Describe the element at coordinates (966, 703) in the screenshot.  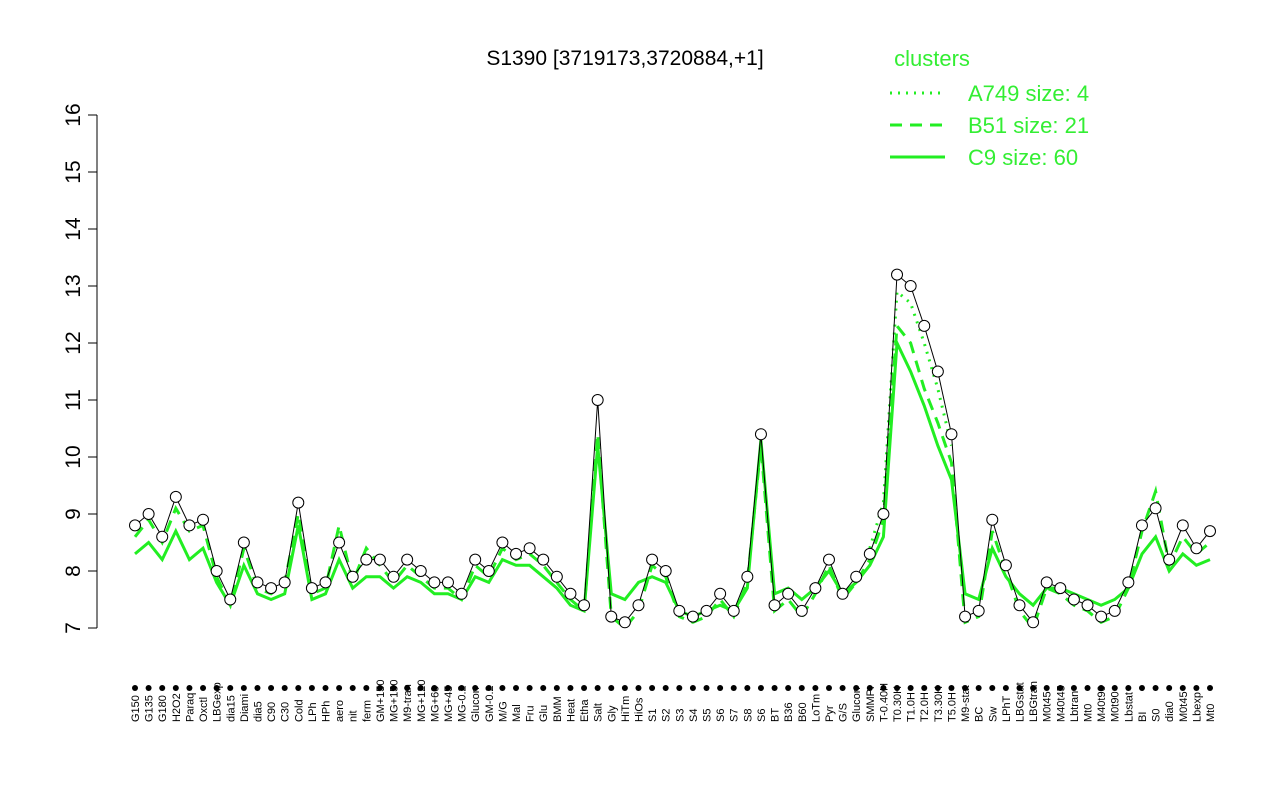
I see `x-tick-label: M9-stat` at that location.